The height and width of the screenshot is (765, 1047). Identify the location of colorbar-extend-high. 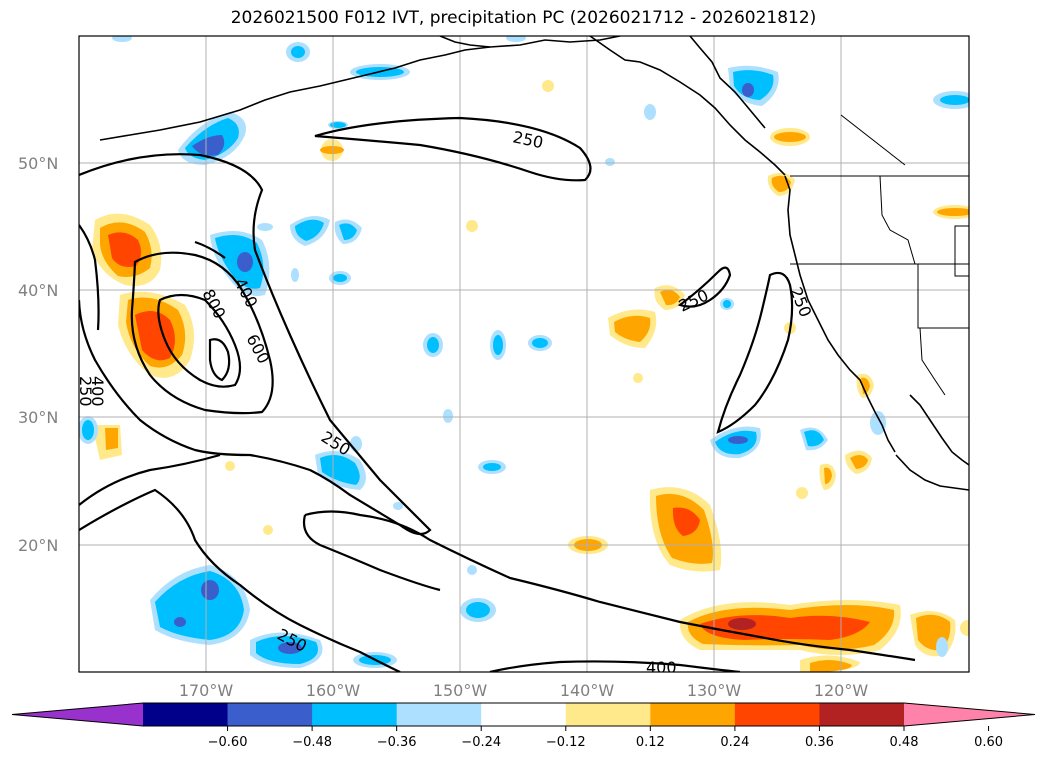
(969, 714).